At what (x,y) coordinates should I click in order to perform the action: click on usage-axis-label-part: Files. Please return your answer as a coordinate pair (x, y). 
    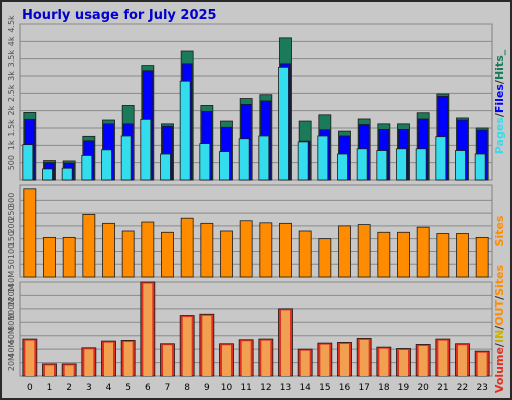
    Looking at the image, I should click on (499, 99).